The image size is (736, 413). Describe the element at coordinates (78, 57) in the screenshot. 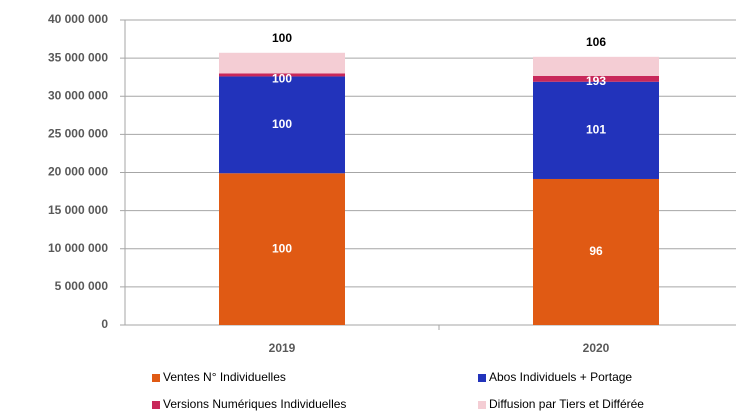

I see `y-tick-label: 35 000 000` at that location.